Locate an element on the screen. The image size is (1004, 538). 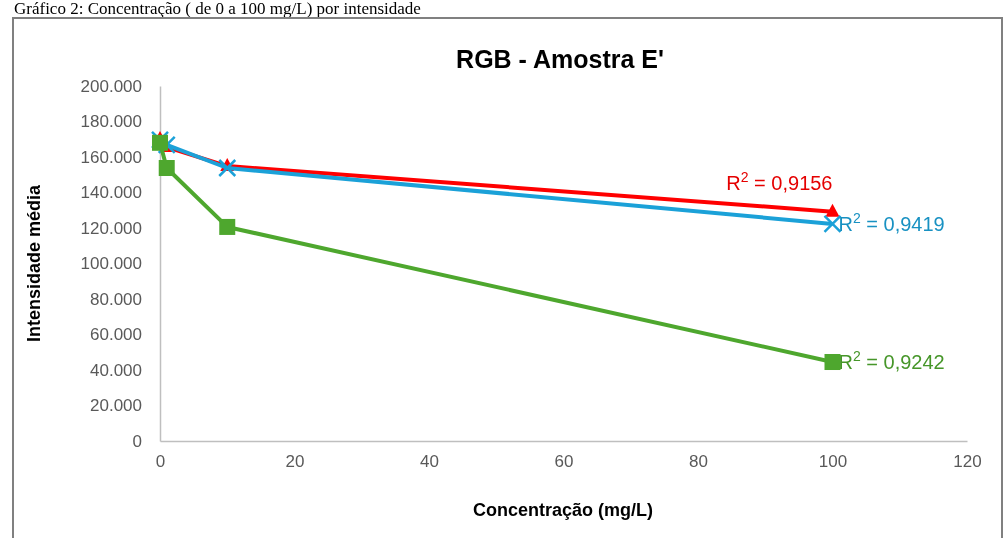
y-tick-label: 140.000 is located at coordinates (111, 193).